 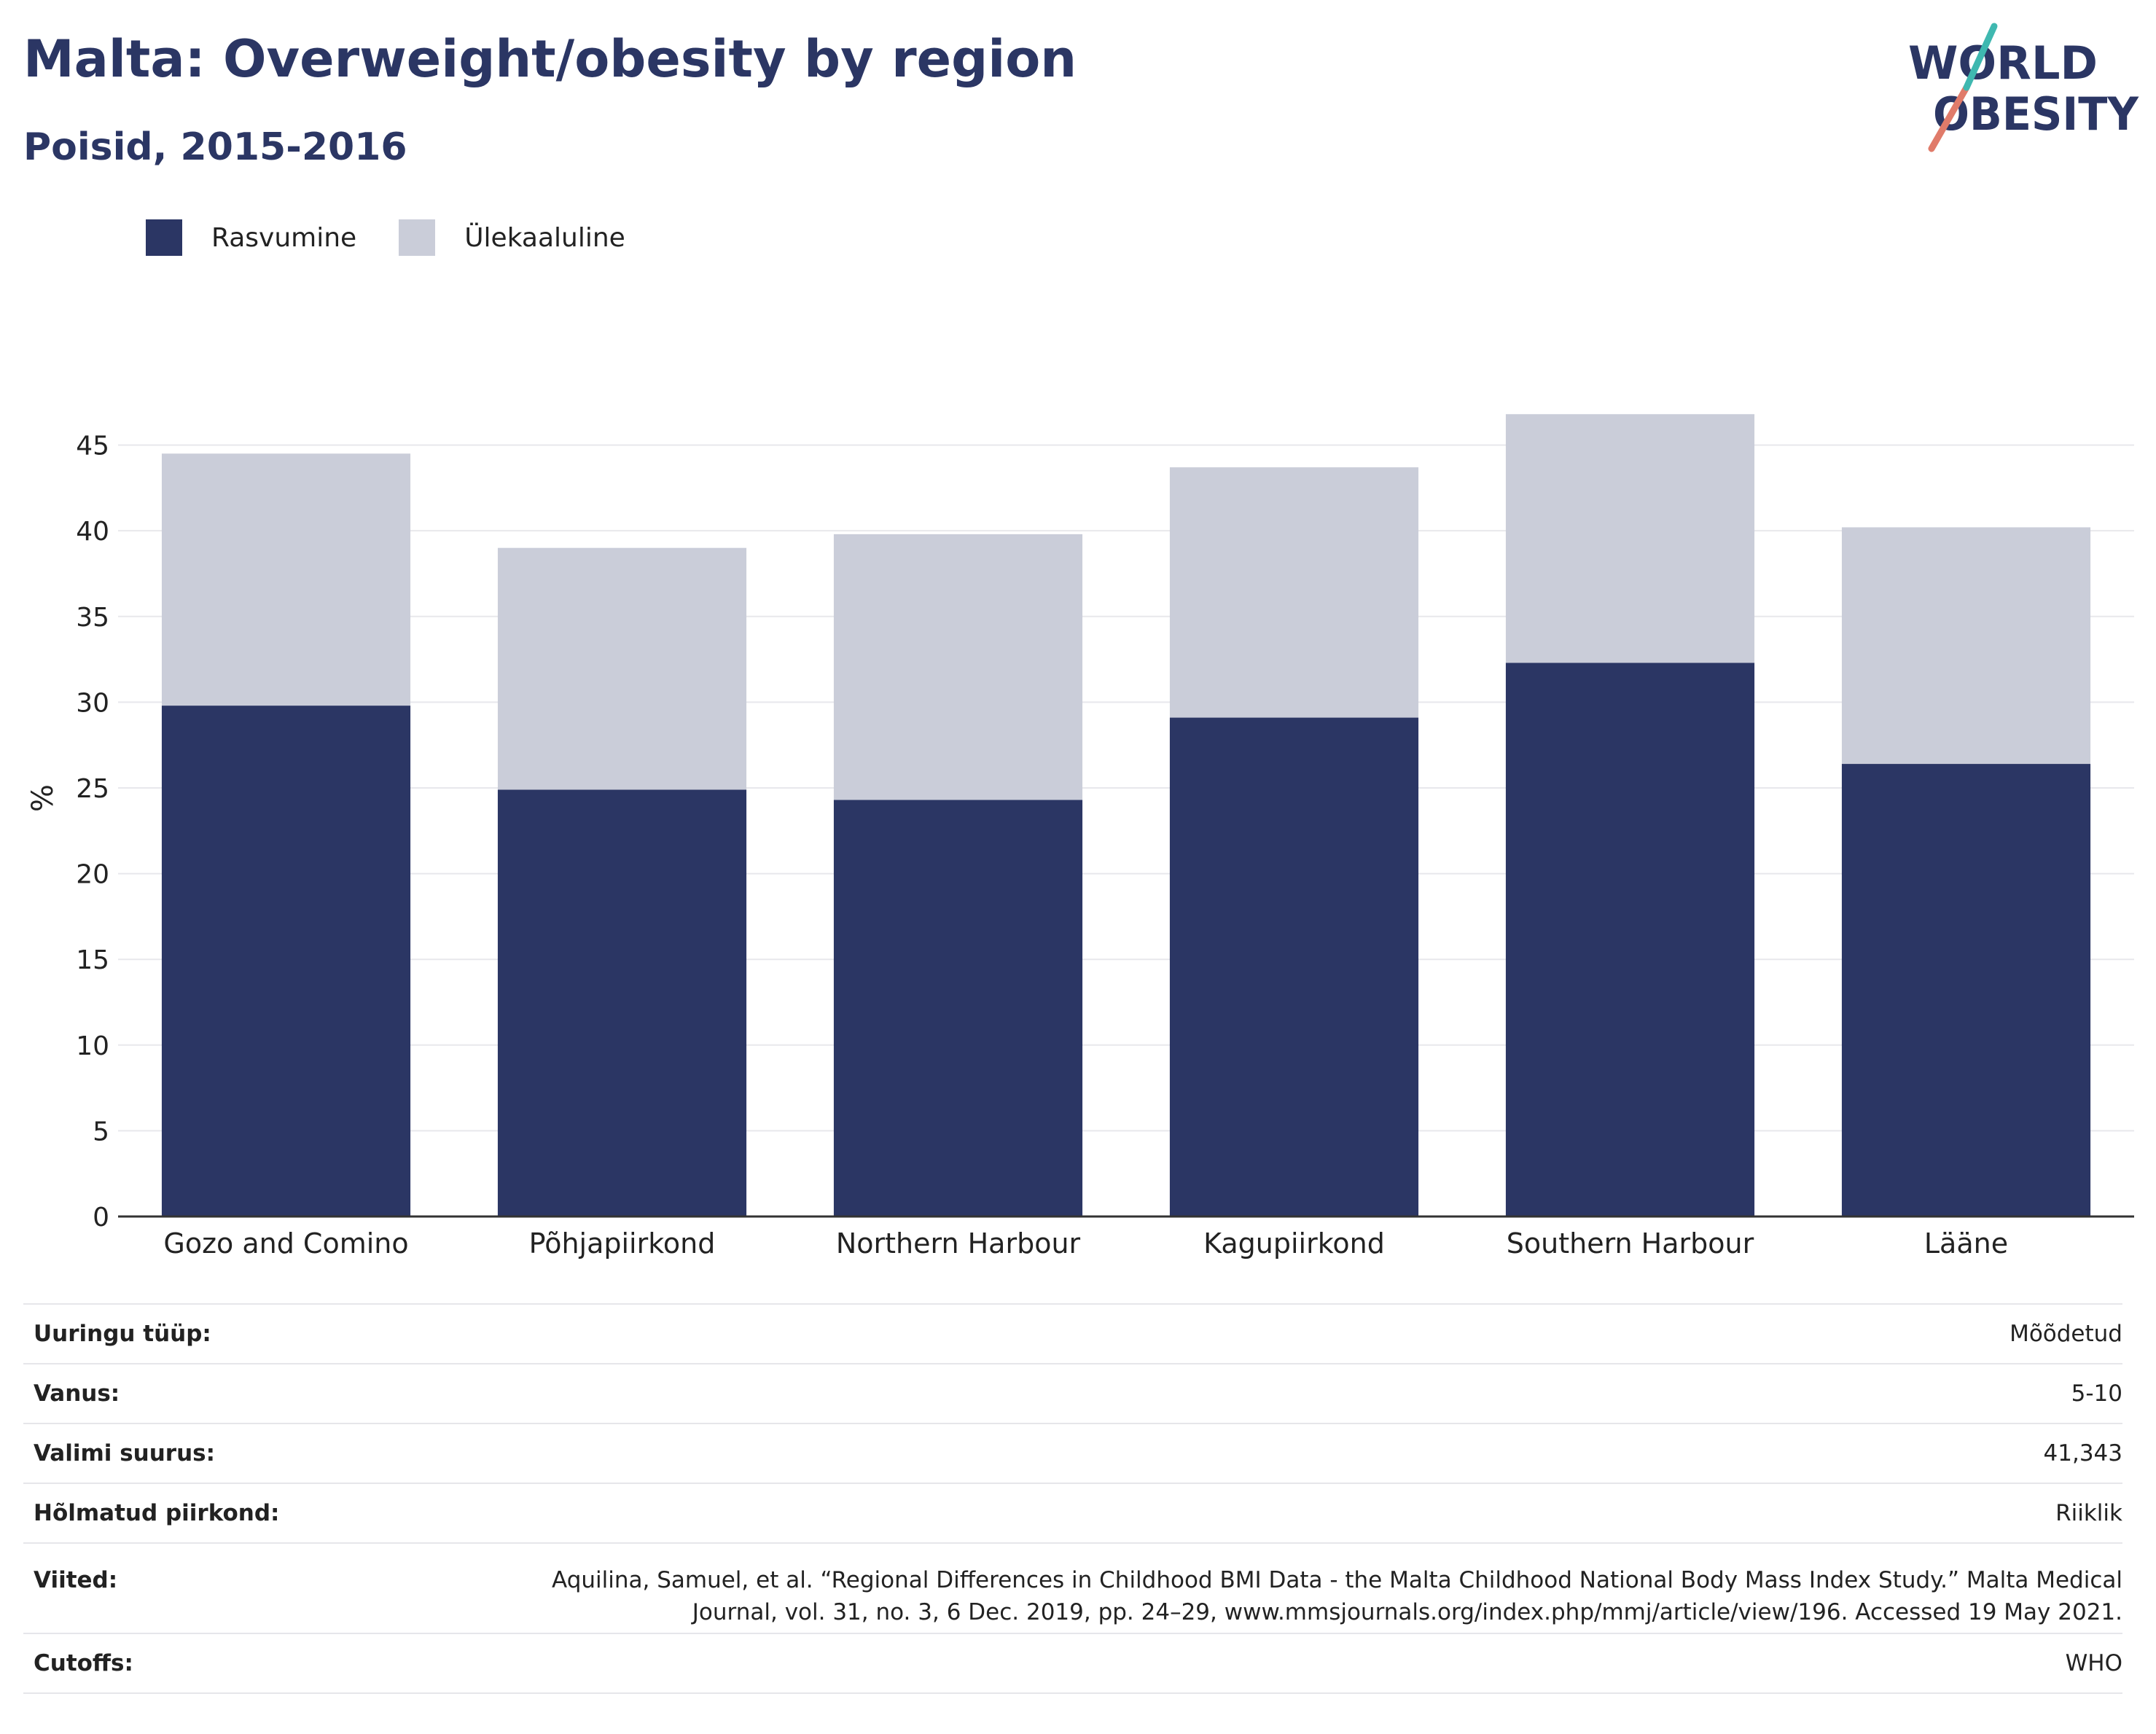 I want to click on legend-label-overweight: Ülekaaluline, so click(x=544, y=238).